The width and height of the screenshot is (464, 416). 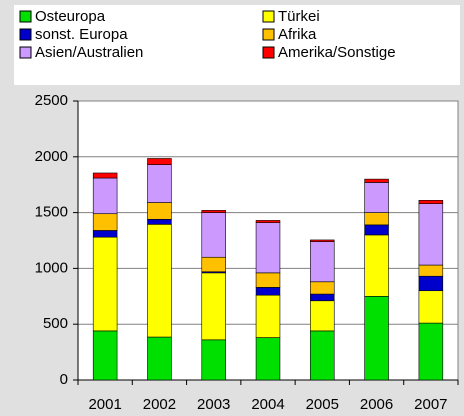 What do you see at coordinates (51, 156) in the screenshot?
I see `y-tick-label: 2000` at bounding box center [51, 156].